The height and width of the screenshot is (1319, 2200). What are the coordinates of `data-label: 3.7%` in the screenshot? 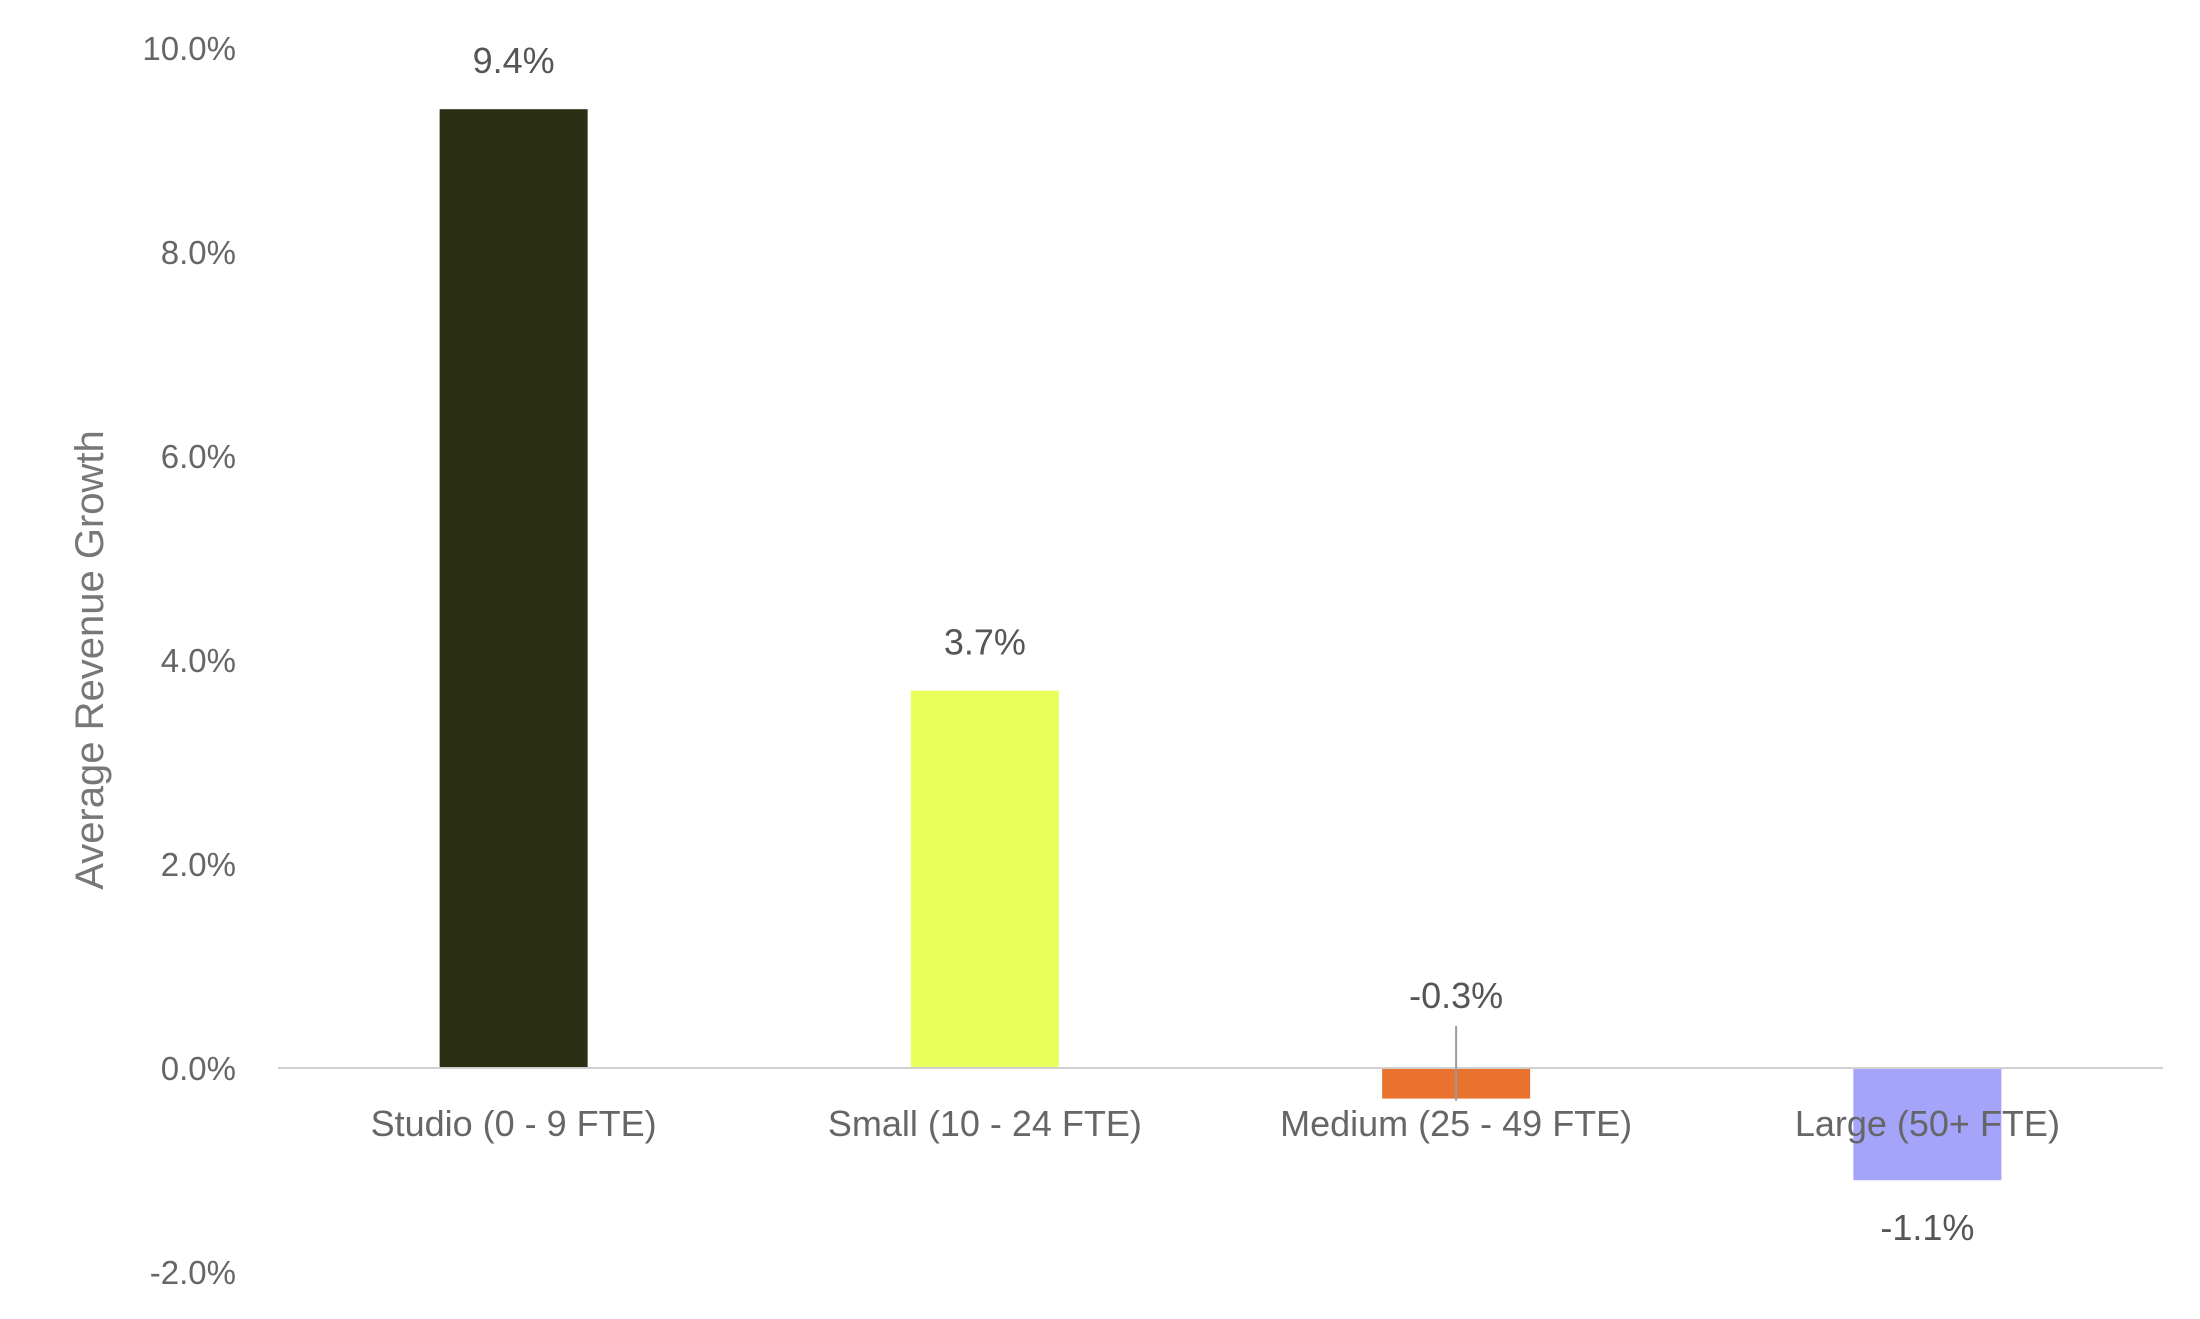 It's located at (985, 642).